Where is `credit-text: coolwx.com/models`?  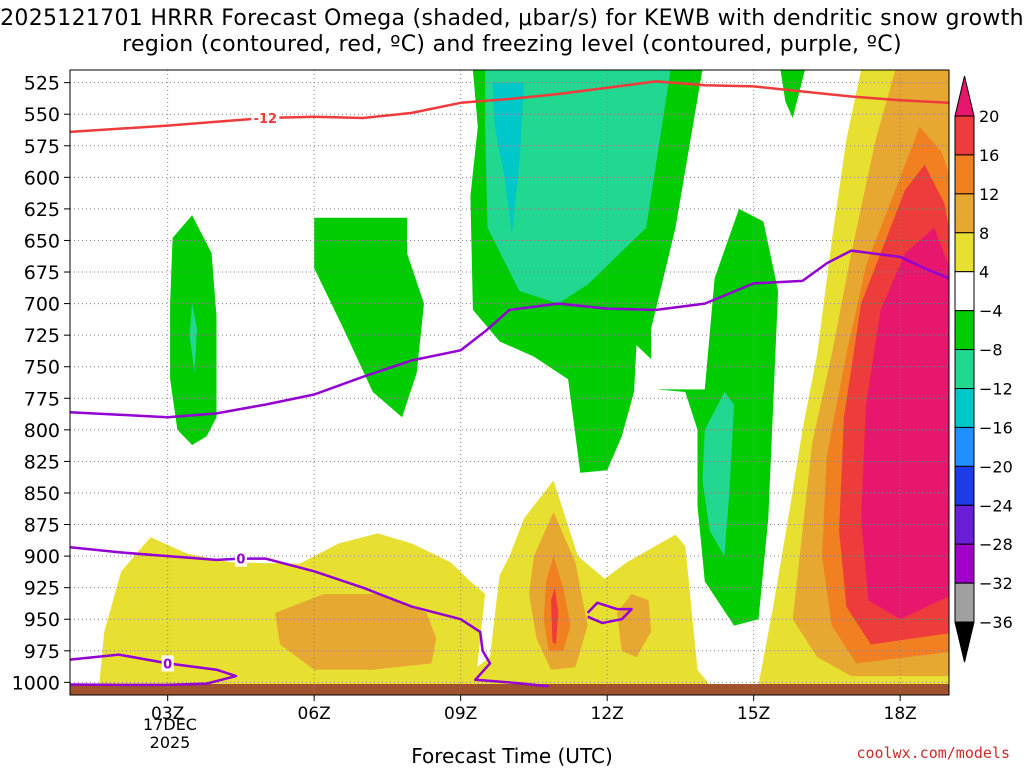 credit-text: coolwx.com/models is located at coordinates (933, 753).